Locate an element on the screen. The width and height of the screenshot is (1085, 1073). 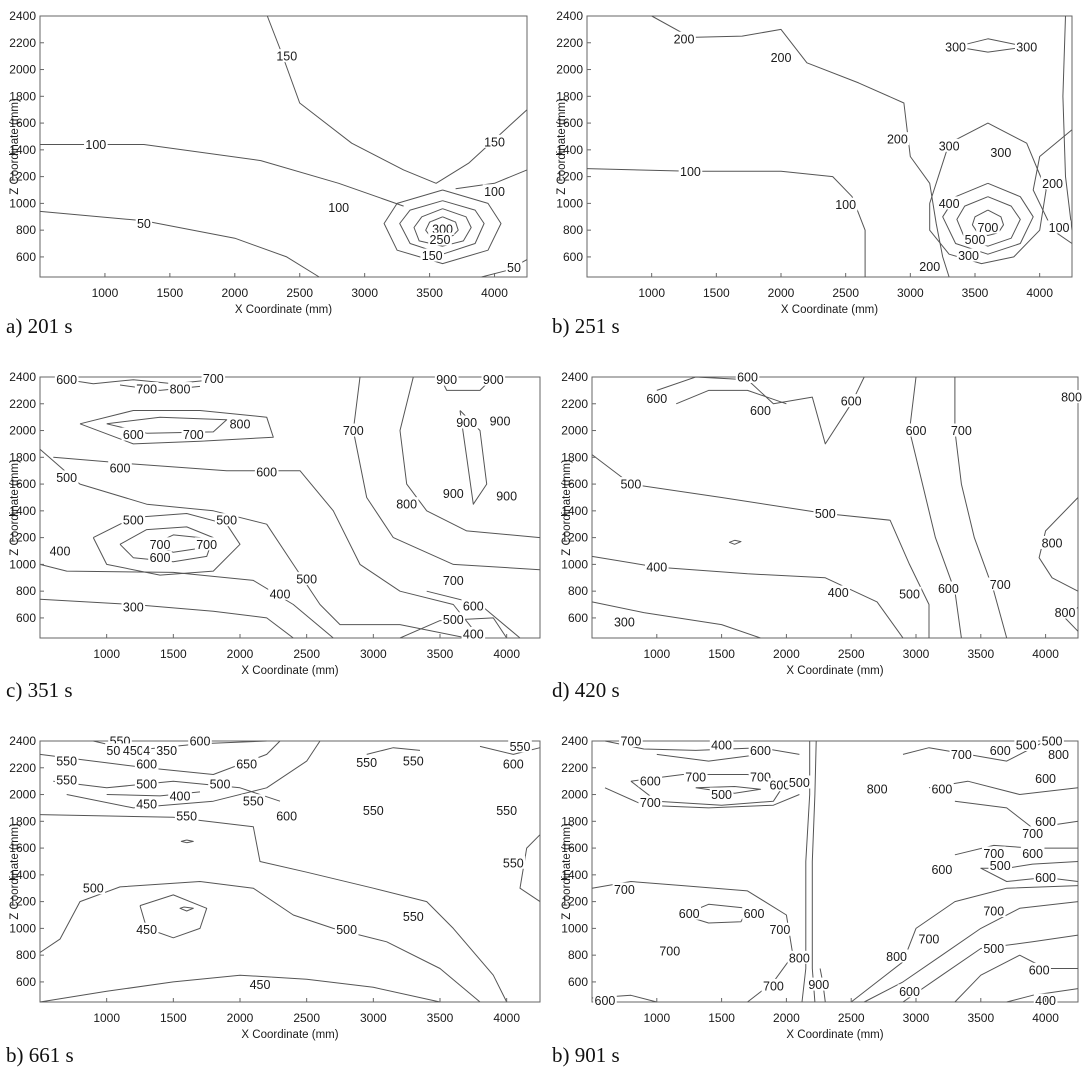
contour-label: 450 is located at coordinates (260, 985).